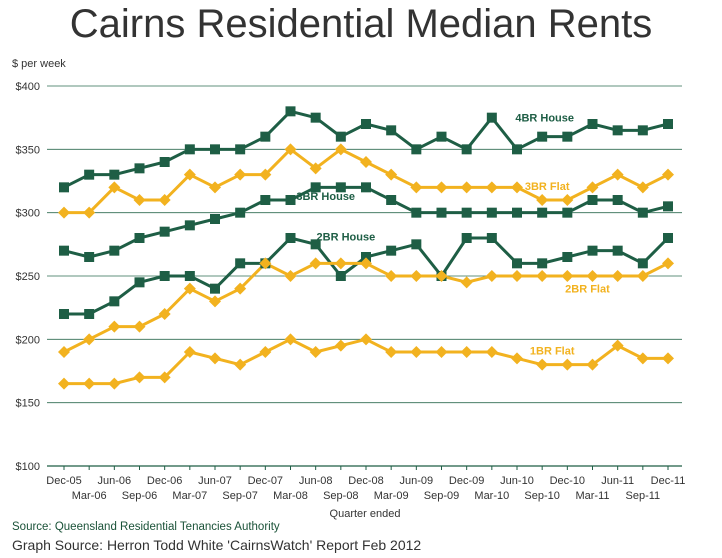  Describe the element at coordinates (290, 496) in the screenshot. I see `x-tick-label: Mar-08` at that location.